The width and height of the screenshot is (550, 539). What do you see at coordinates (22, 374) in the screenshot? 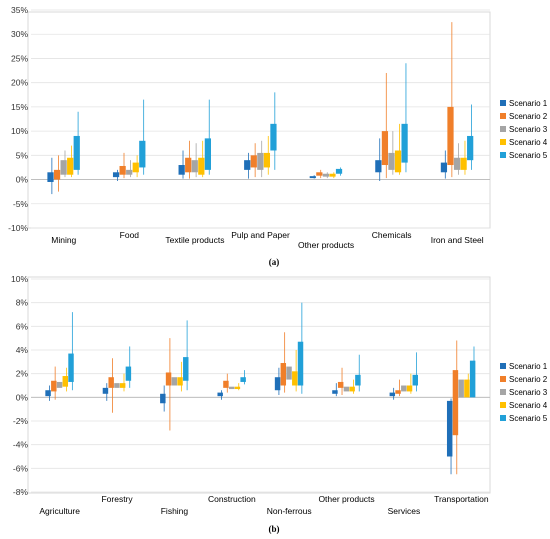
I see `y-tick-label: 2%` at bounding box center [22, 374].